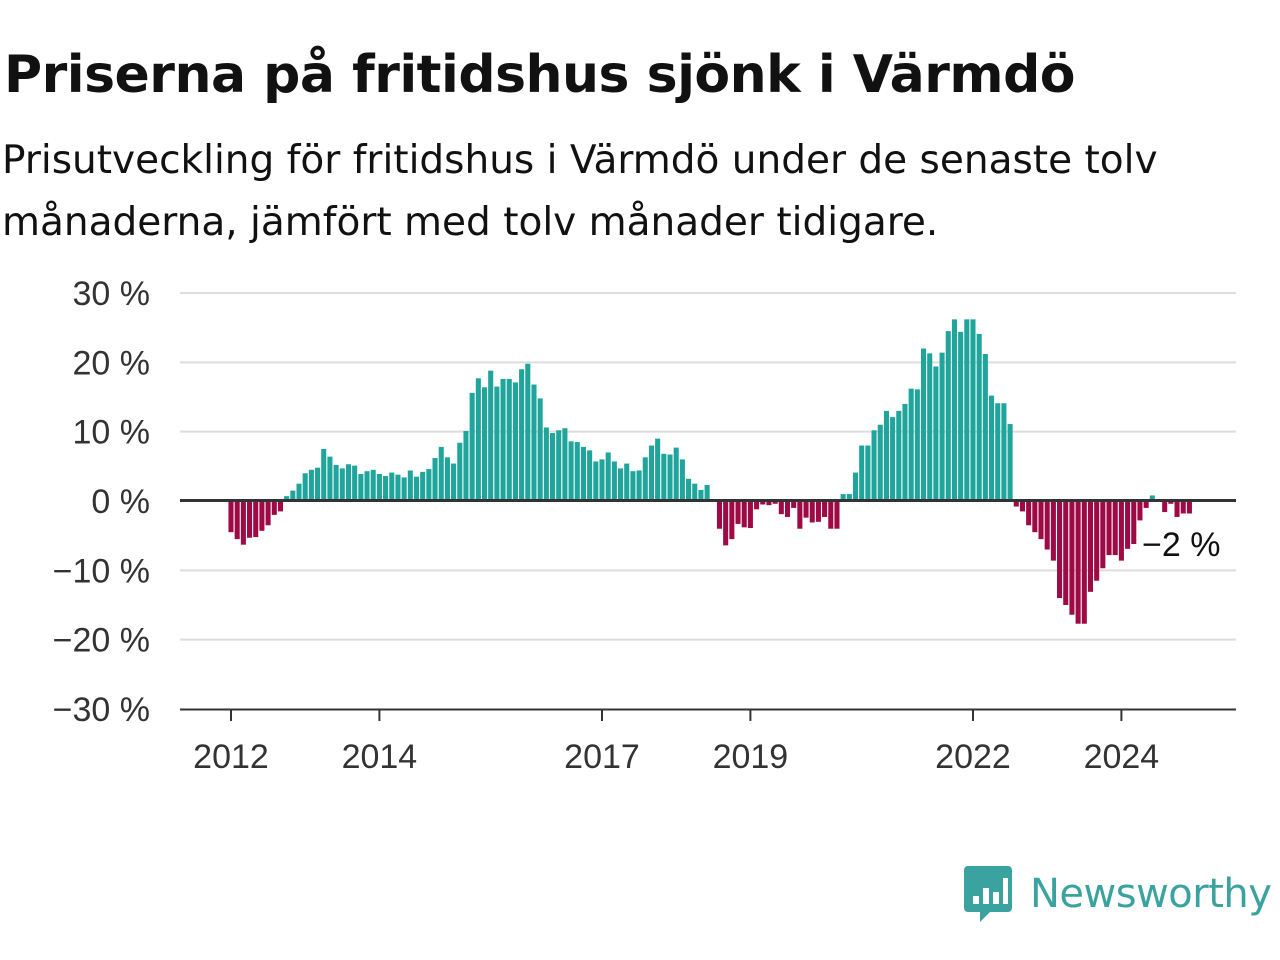 This screenshot has height=960, width=1280. Describe the element at coordinates (676, 742) in the screenshot. I see `x-axis-ticks: 2012 2014 2017 2019 2022 2024` at that location.